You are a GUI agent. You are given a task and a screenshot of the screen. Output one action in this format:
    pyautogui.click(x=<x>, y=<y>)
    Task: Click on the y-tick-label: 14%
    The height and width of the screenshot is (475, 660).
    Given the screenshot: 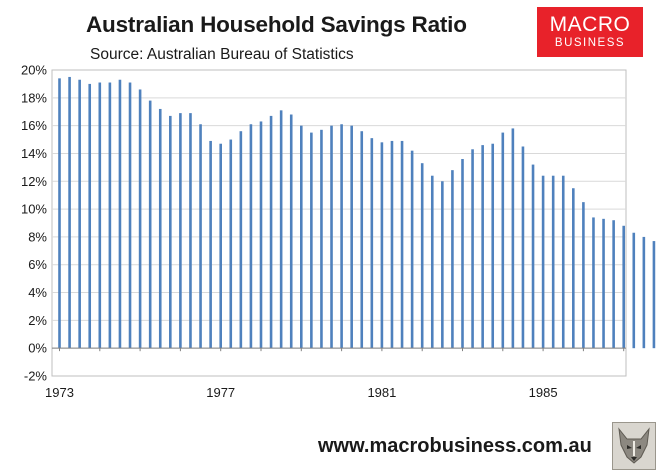 What is the action you would take?
    pyautogui.click(x=34, y=153)
    